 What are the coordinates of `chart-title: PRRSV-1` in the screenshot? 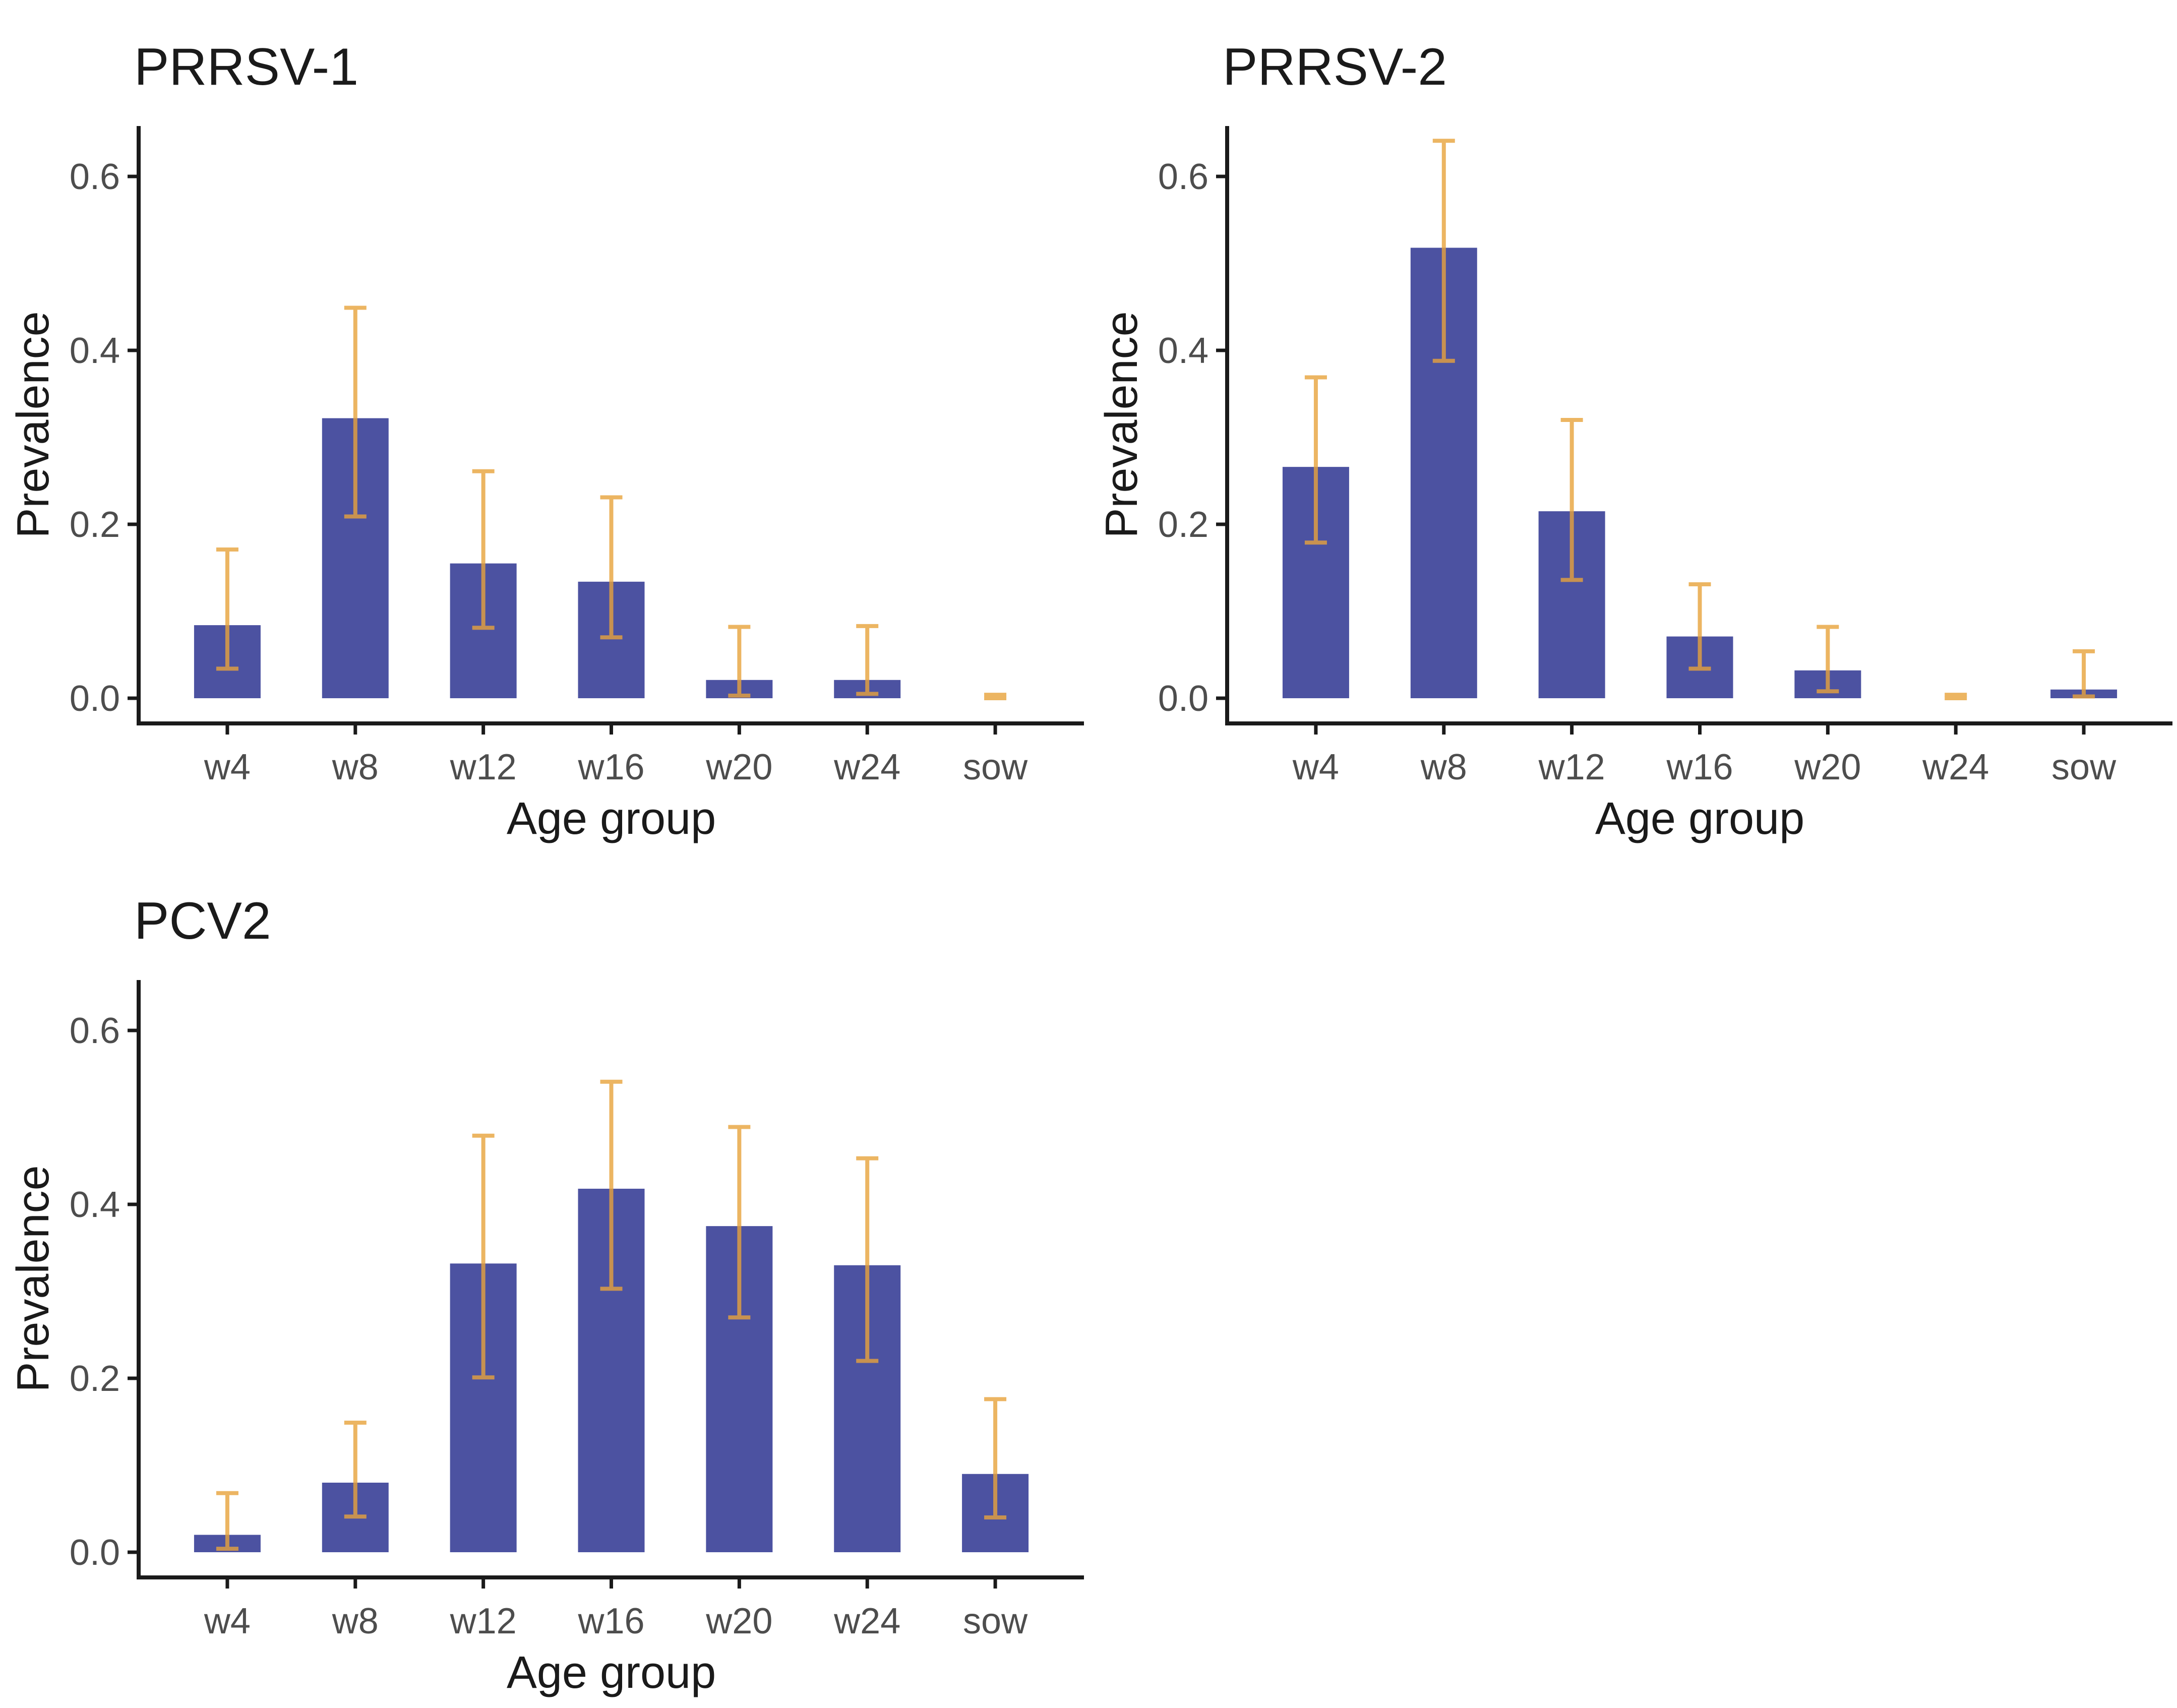 It's located at (246, 67).